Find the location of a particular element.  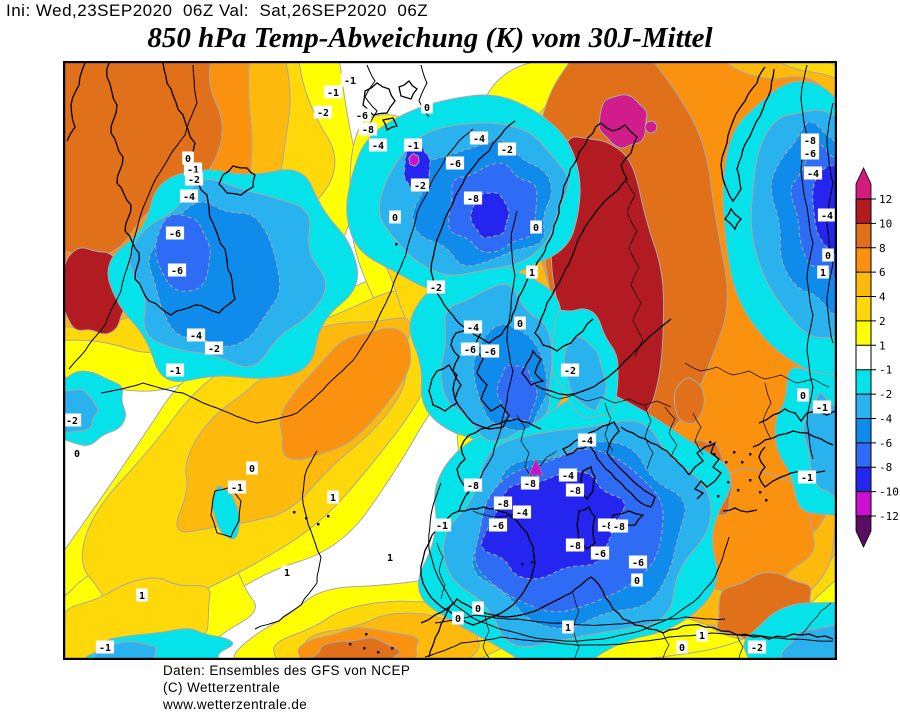

map-region-blob-o6 is located at coordinates (345, 393).